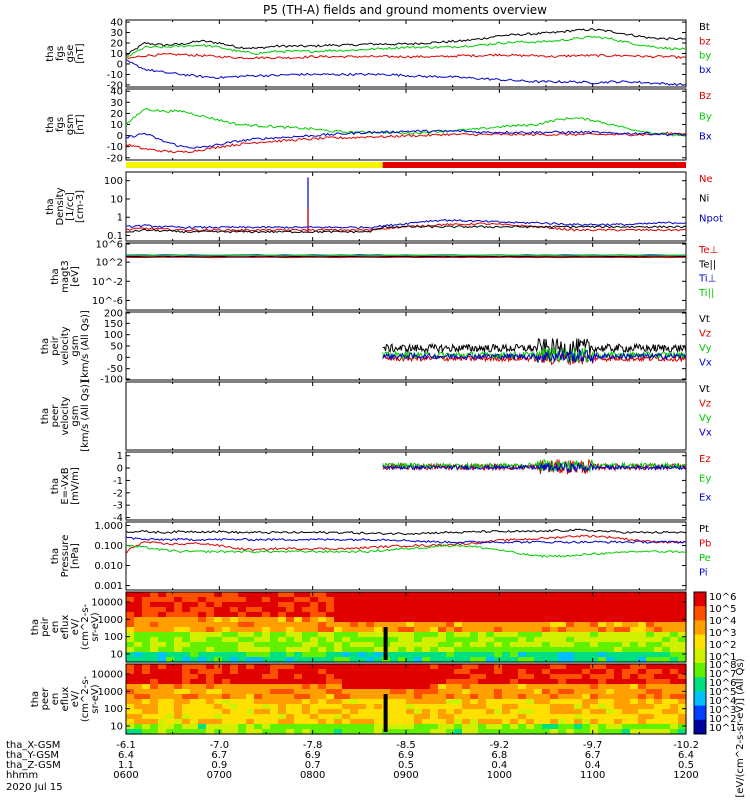 The height and width of the screenshot is (804, 750). Describe the element at coordinates (705, 56) in the screenshot. I see `fgs-gse-legend-2: by` at that location.